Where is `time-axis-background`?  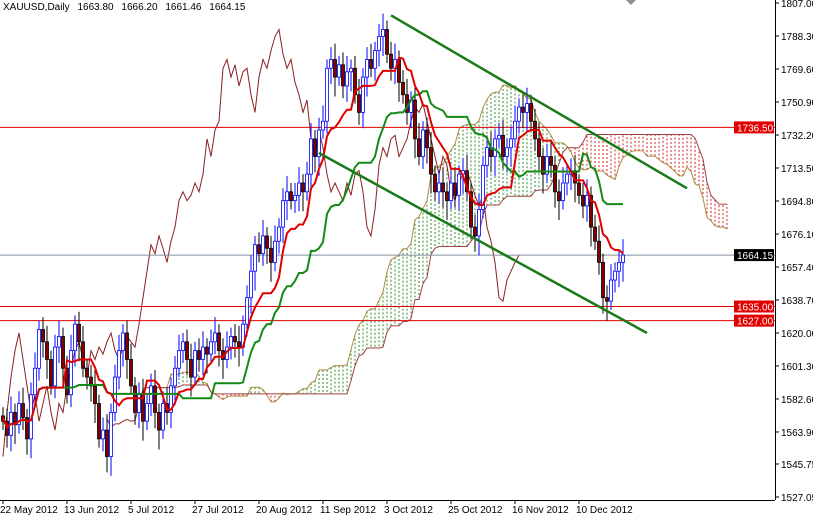
time-axis-background is located at coordinates (406, 508).